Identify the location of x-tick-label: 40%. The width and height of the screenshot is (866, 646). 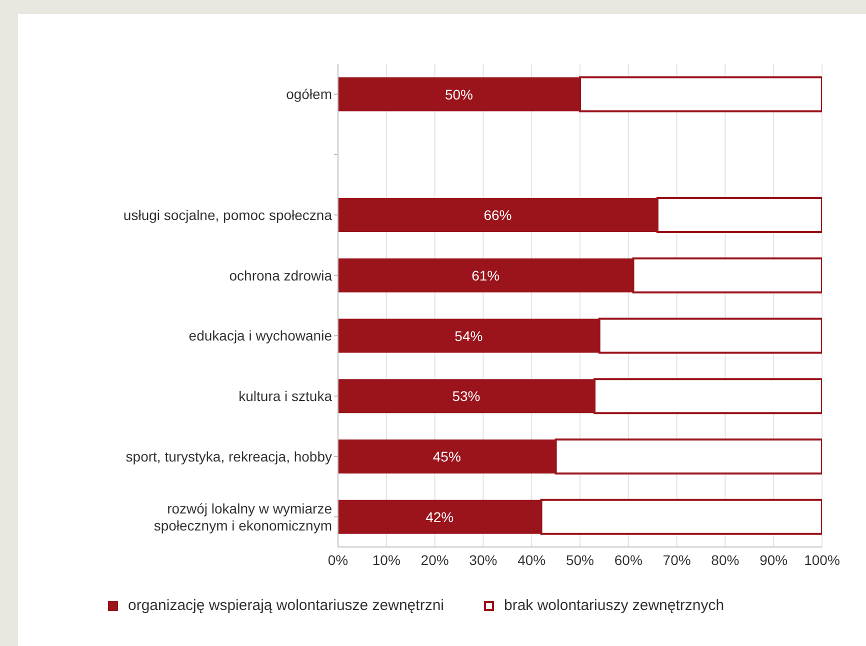
(532, 560).